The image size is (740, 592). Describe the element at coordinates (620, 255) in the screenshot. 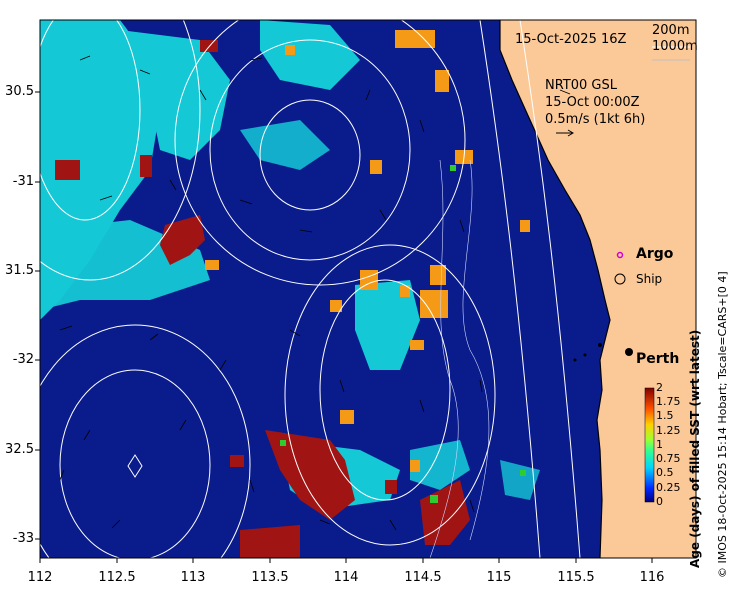

I see `argo-legend-marker` at that location.